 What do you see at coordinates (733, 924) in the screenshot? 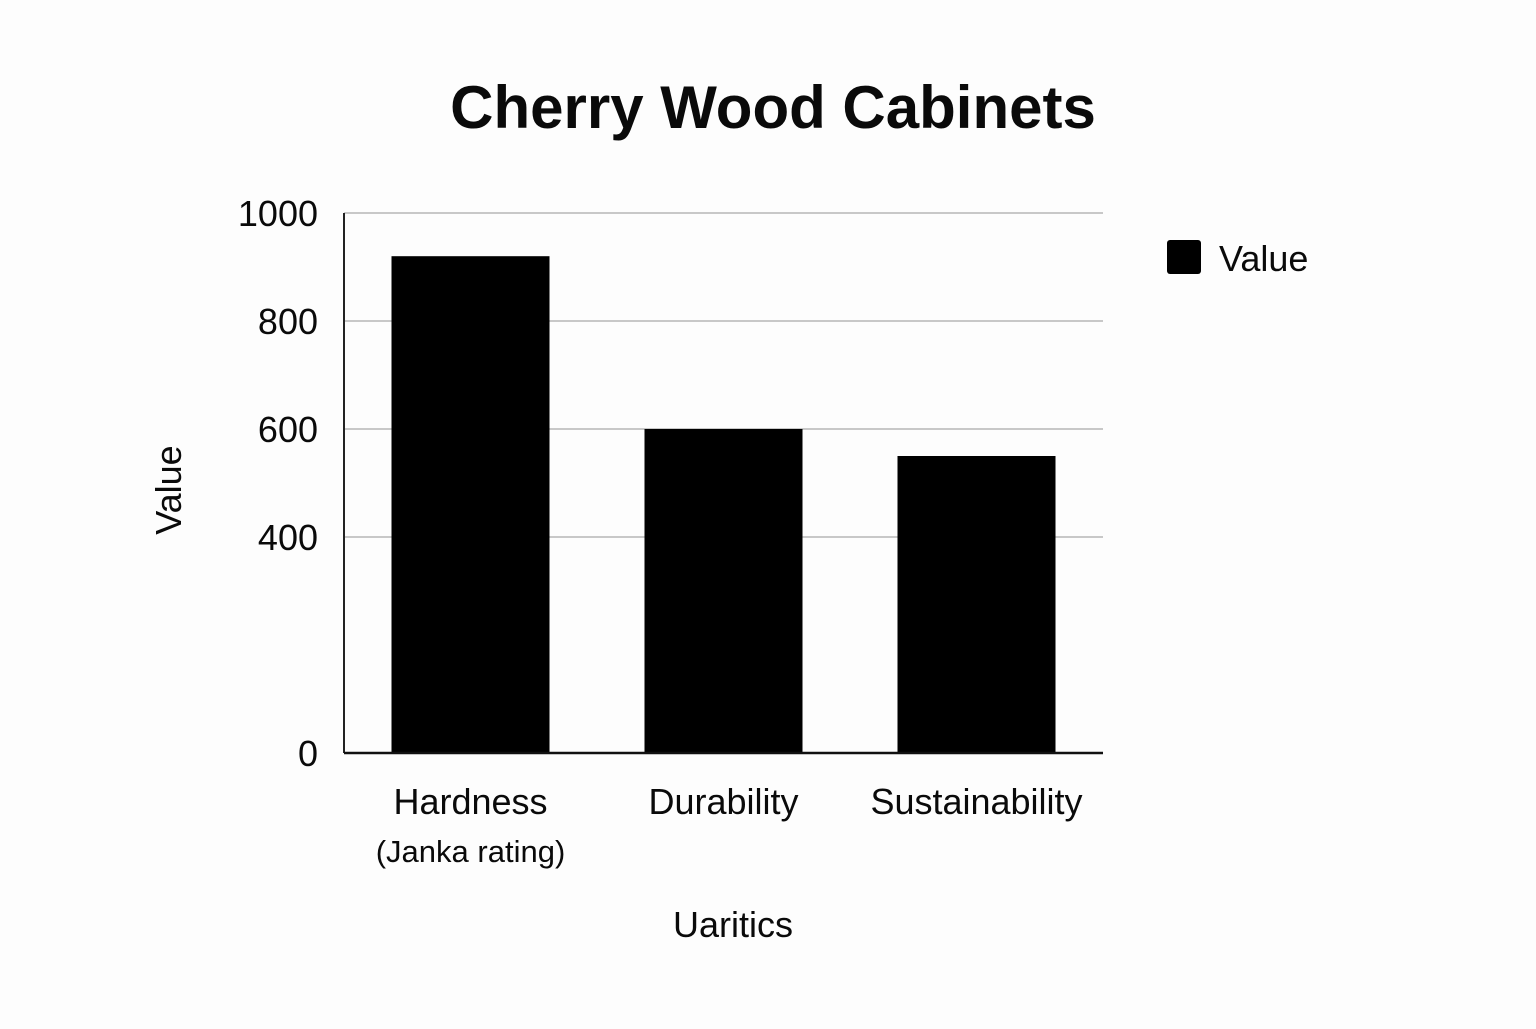
I see `x-axis-title: Uaritics` at bounding box center [733, 924].